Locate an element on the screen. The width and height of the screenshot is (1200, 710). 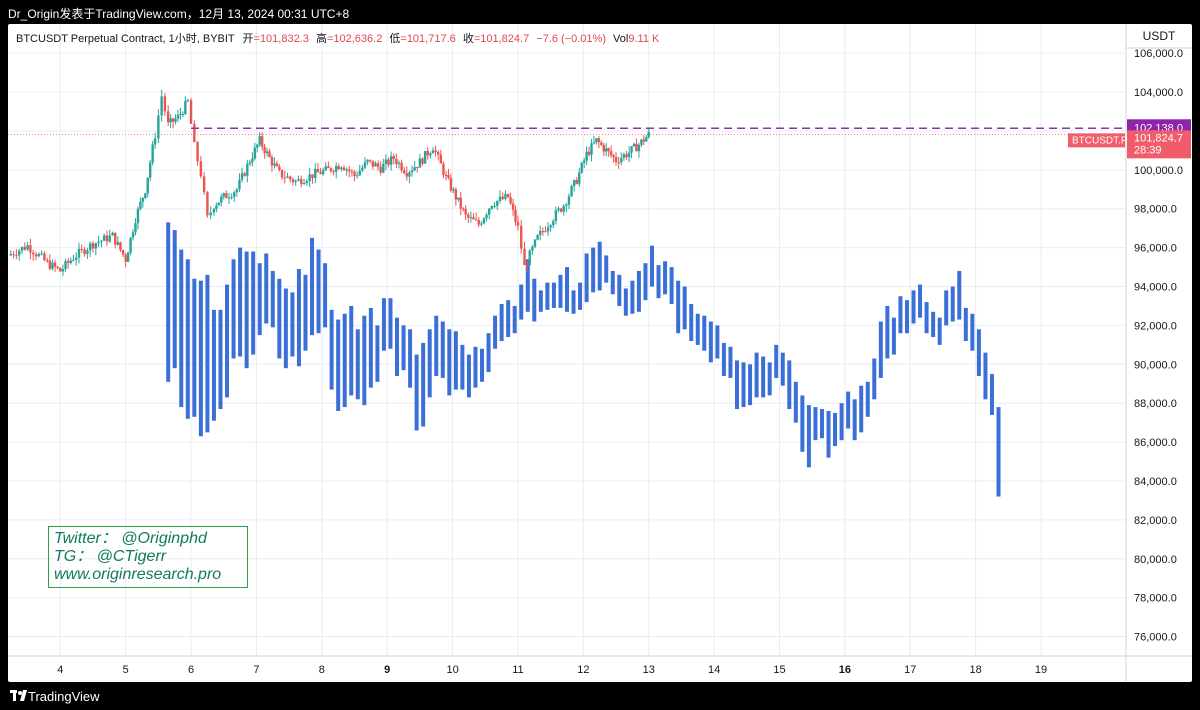
footer-brand: TradingView is located at coordinates (64, 696).